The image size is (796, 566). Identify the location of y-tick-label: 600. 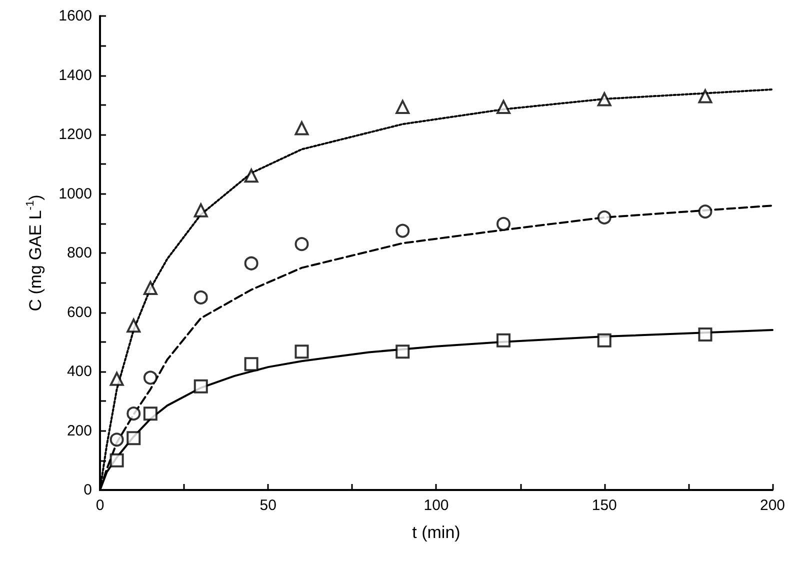
(79, 312).